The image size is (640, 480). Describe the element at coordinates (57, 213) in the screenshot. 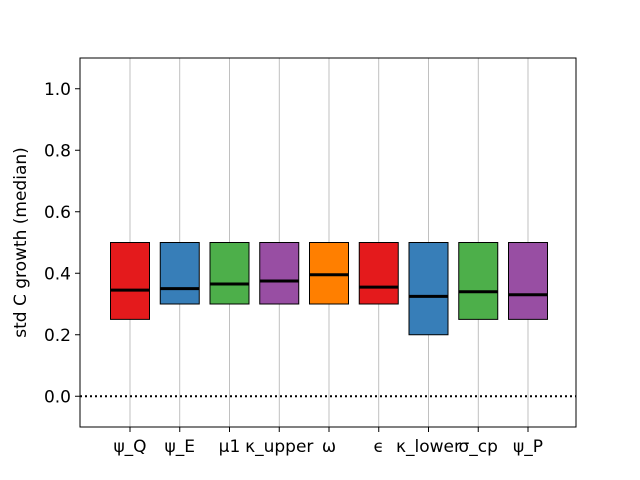

I see `y-tick-label: 0.6` at that location.